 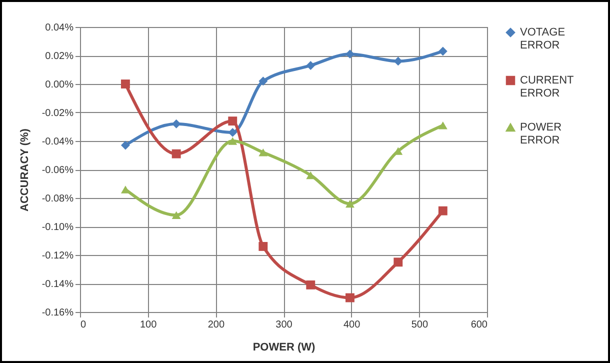 What do you see at coordinates (58, 113) in the screenshot?
I see `y-tick-label: -0.02%` at bounding box center [58, 113].